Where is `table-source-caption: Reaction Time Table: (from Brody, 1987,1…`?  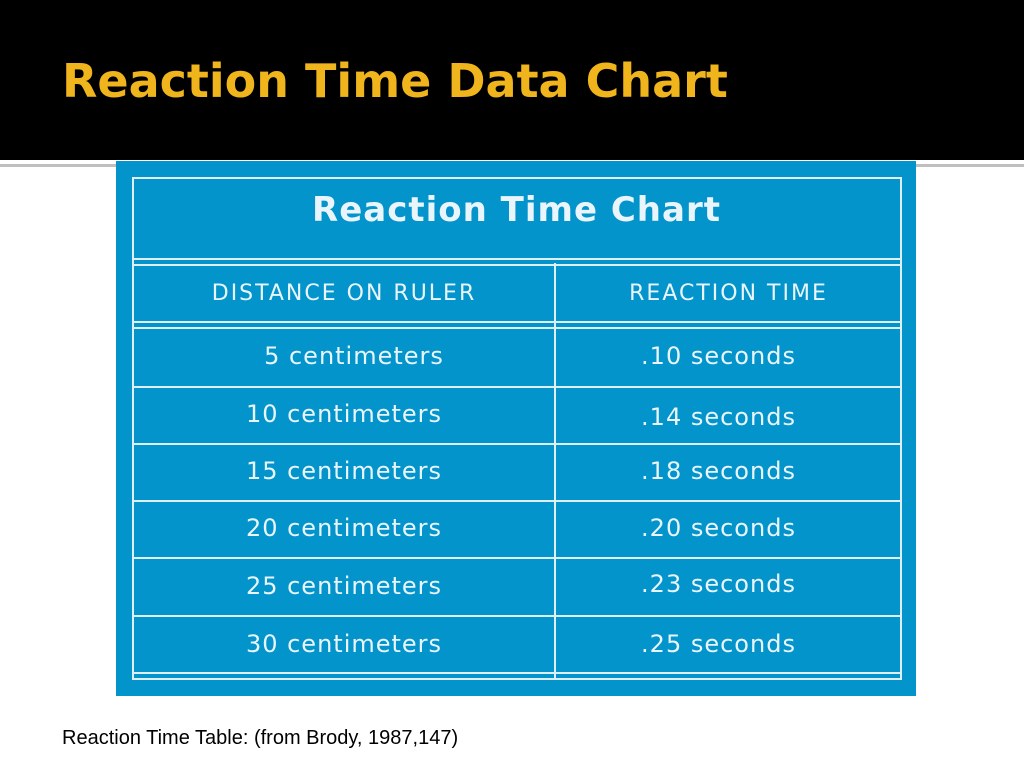 table-source-caption: Reaction Time Table: (from Brody, 1987,1… is located at coordinates (260, 738).